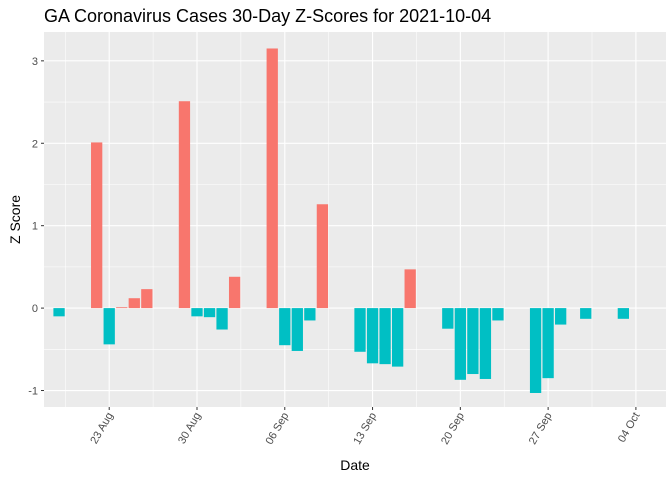 The width and height of the screenshot is (672, 480). What do you see at coordinates (541, 429) in the screenshot?
I see `x-tick-label: 27 Sep` at bounding box center [541, 429].